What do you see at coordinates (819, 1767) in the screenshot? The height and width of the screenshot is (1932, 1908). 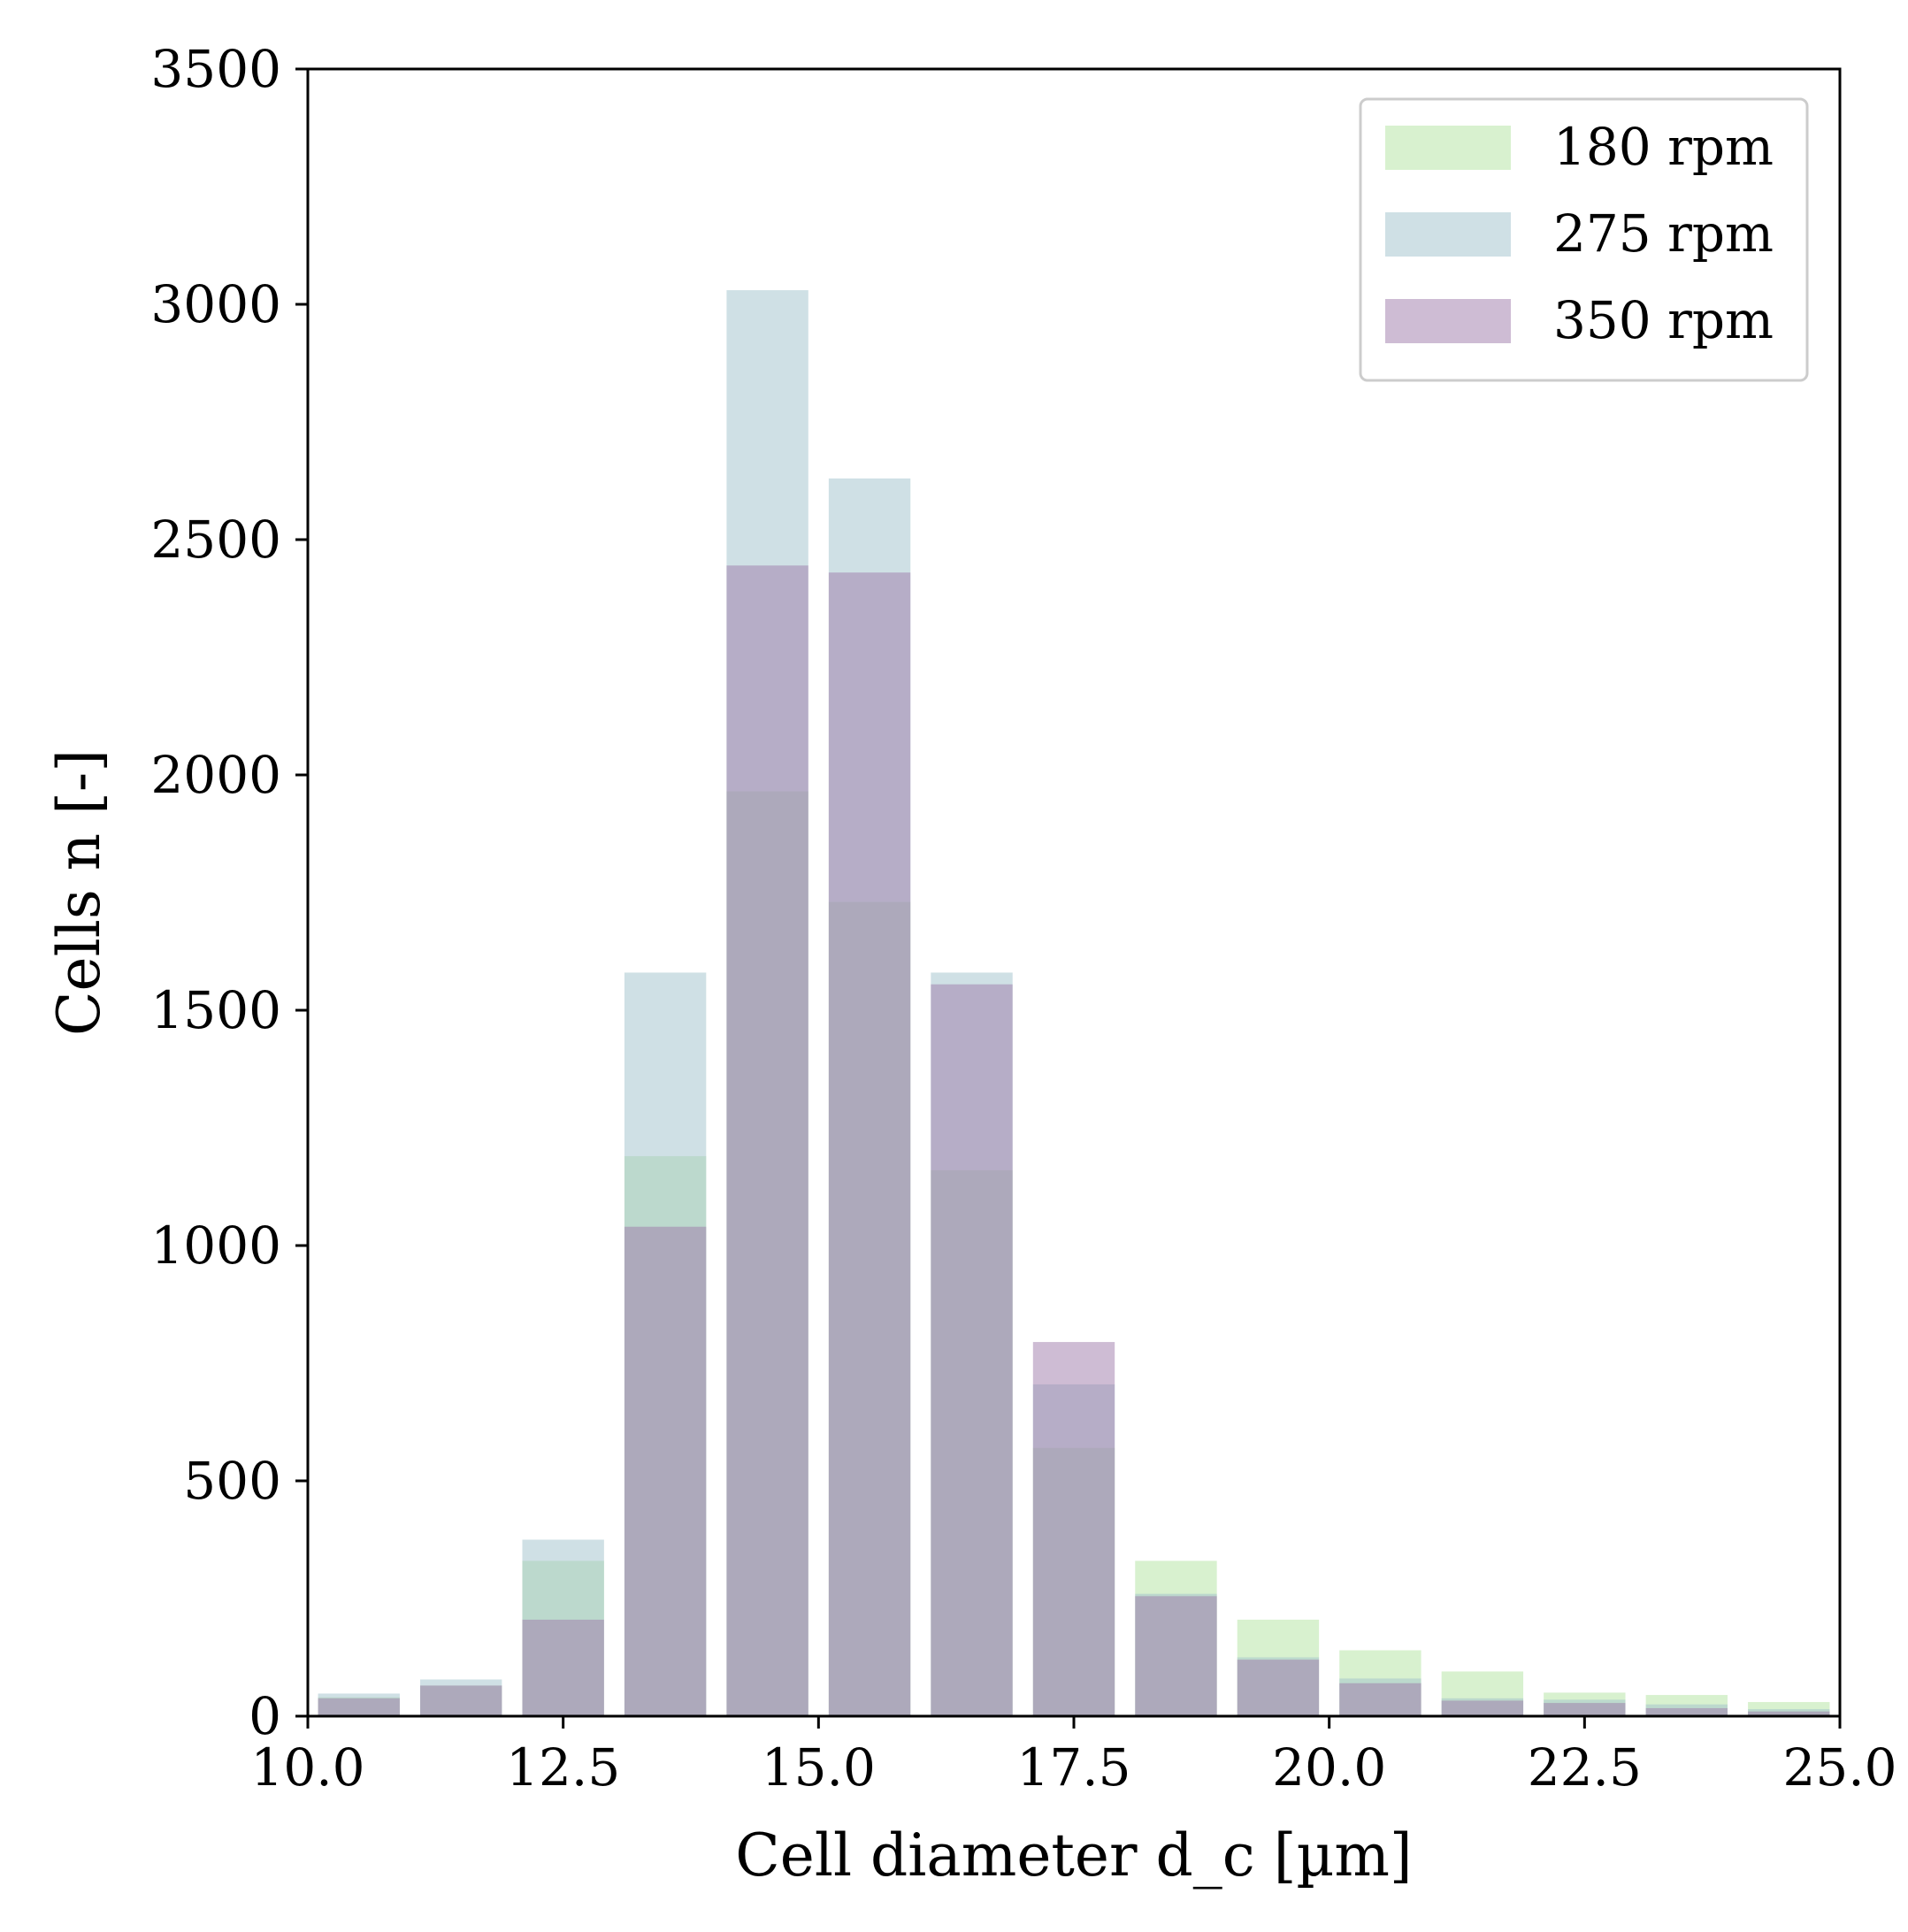 I see `x-tick-label: 15.0` at bounding box center [819, 1767].